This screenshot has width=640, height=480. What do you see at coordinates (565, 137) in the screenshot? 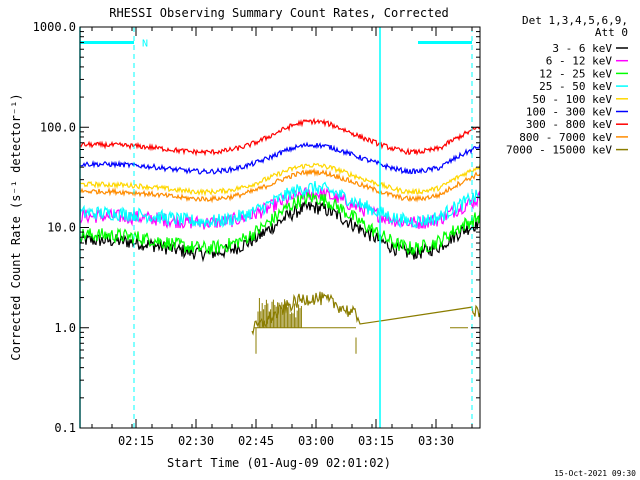
I see `legend-entry-label: 800 - 7000 keV` at bounding box center [565, 137].